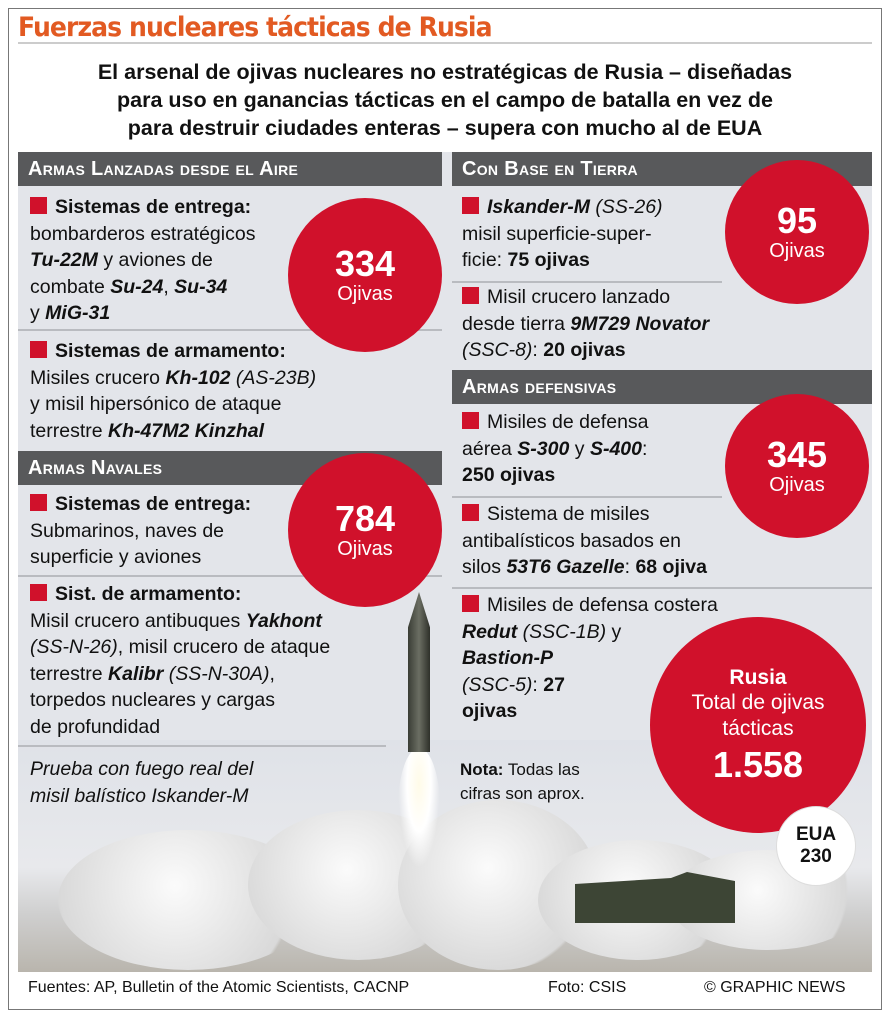 The image size is (891, 1024). Describe the element at coordinates (590, 711) in the screenshot. I see `item-line: ojivas` at that location.